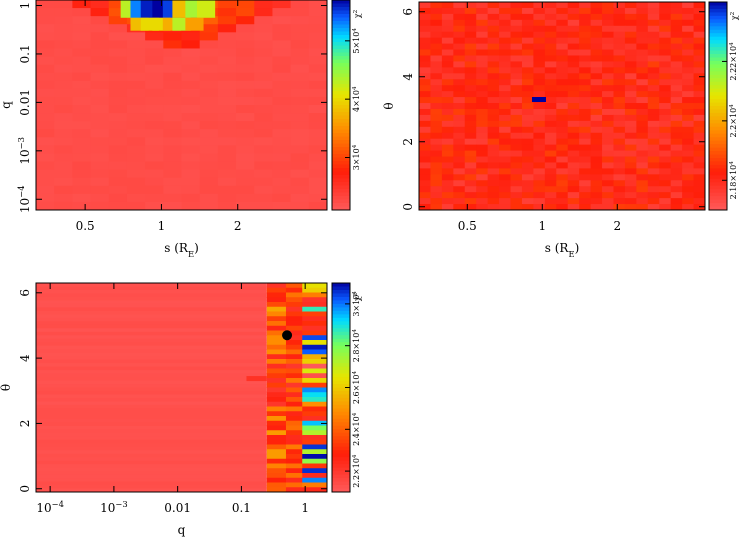 The width and height of the screenshot is (754, 537). I want to click on y-tick-label-text: 0.01, so click(25, 102).